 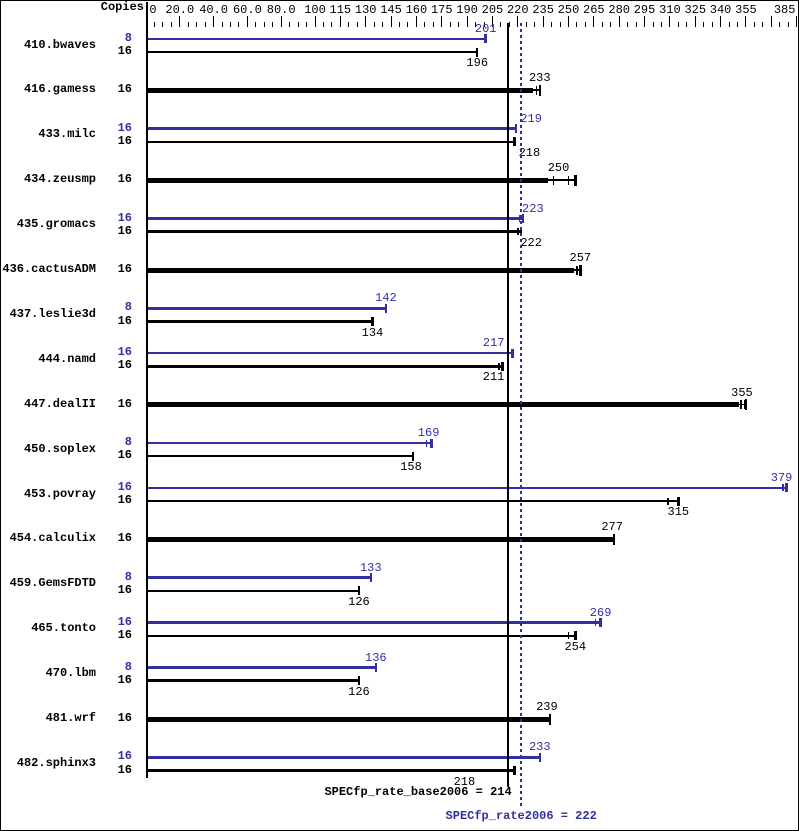 What do you see at coordinates (521, 816) in the screenshot?
I see `peak-metric-label: SPECfp_rate2006 = 222` at bounding box center [521, 816].